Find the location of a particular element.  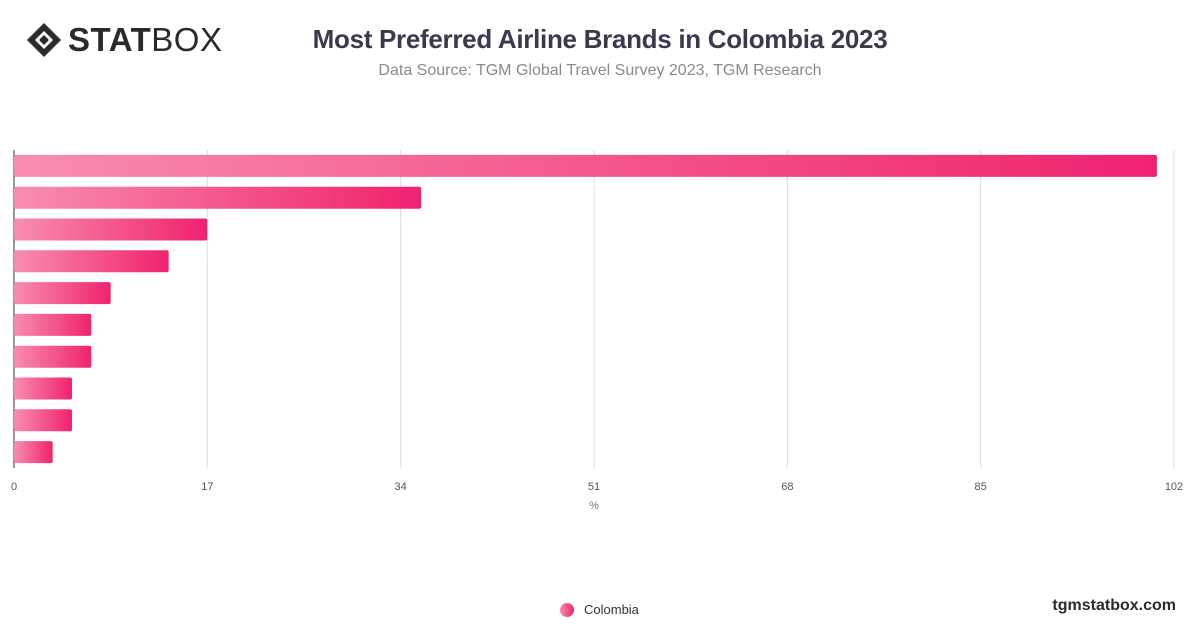

x-tick-label: 68 is located at coordinates (787, 487).